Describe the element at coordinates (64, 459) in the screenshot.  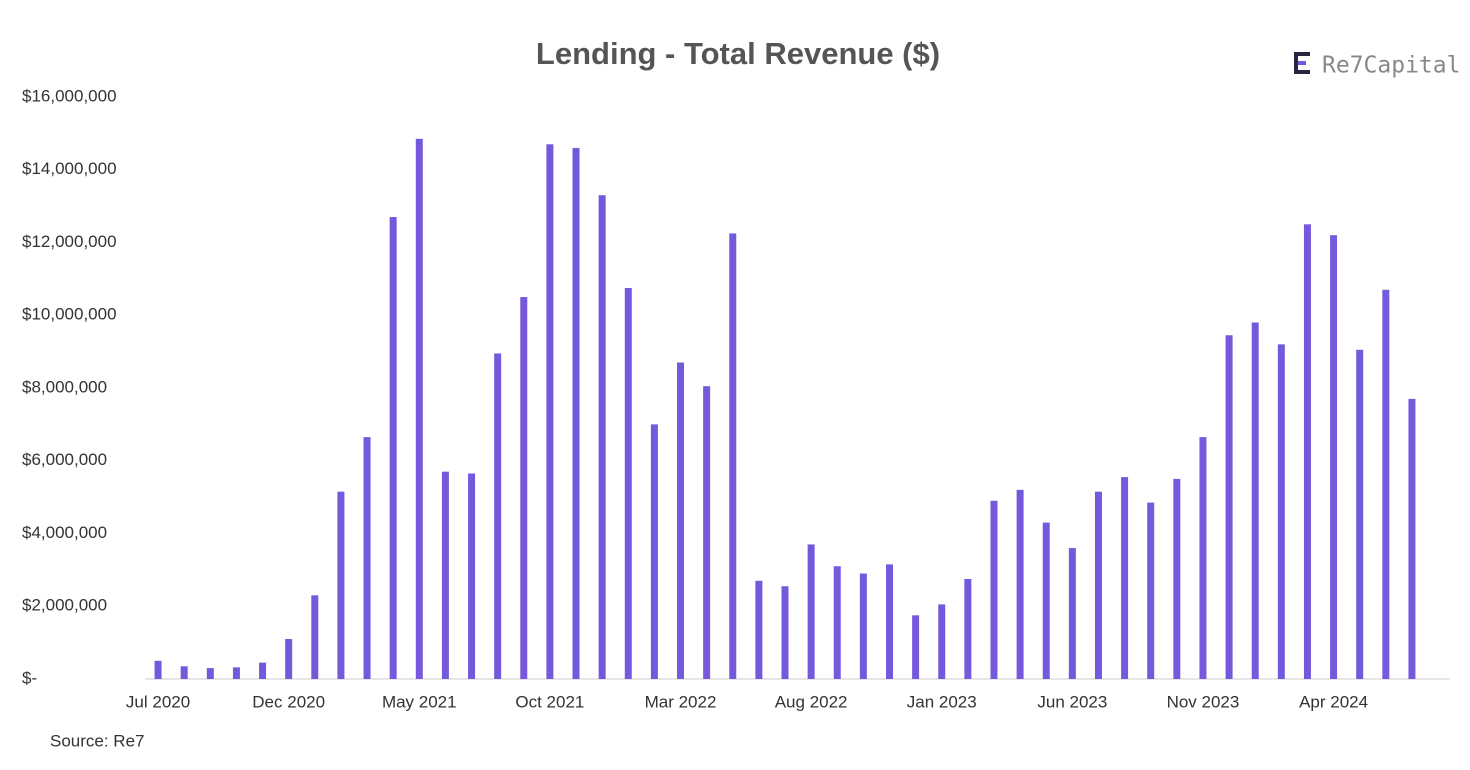
I see `y-tick-label: $6,000,000` at that location.